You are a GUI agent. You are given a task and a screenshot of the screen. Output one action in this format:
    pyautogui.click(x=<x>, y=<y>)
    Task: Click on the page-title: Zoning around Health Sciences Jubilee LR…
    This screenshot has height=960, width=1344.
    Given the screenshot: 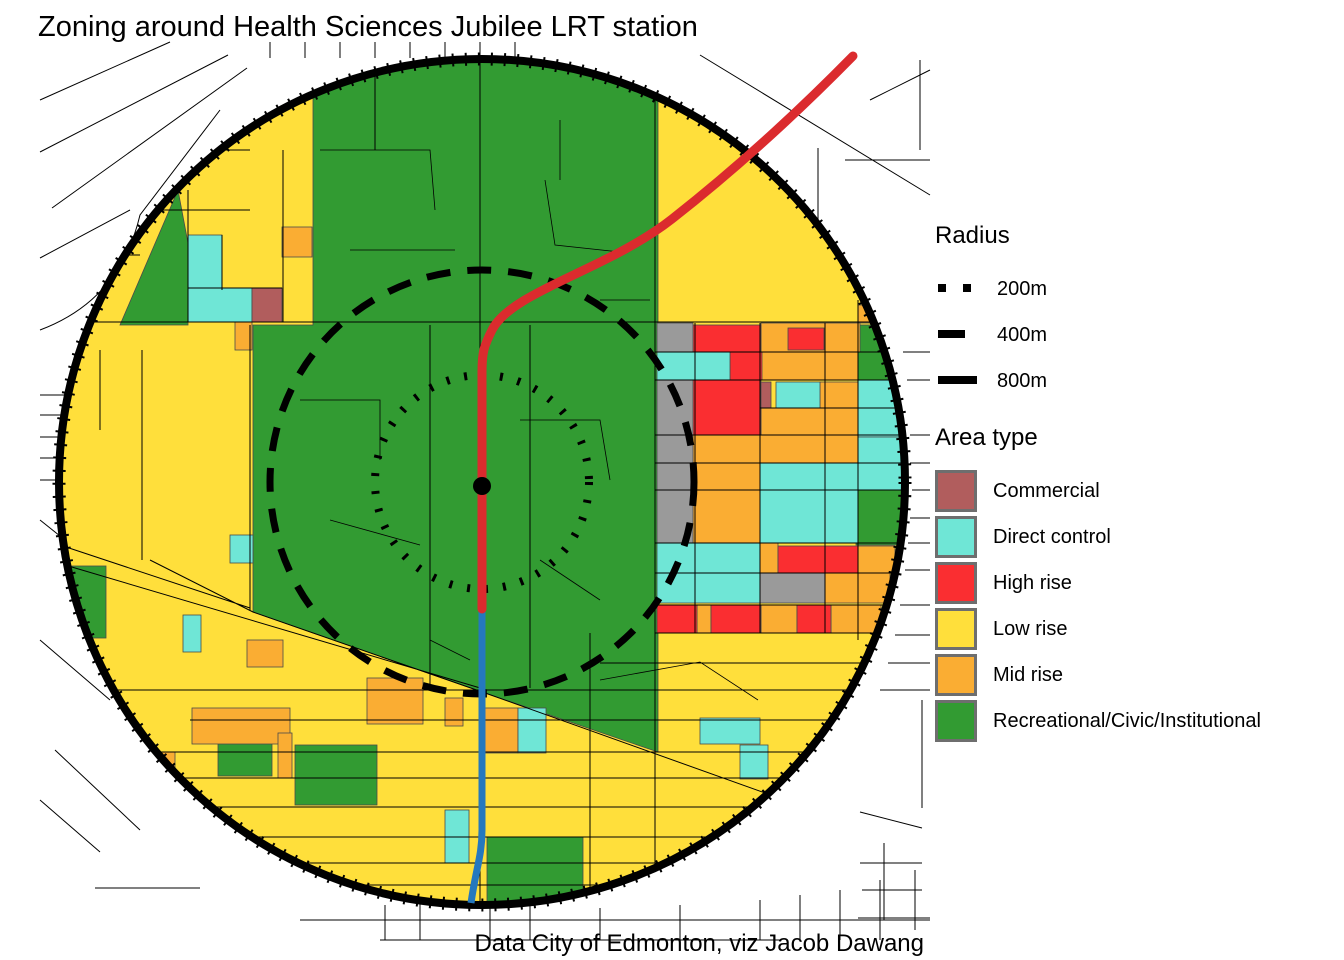 What is the action you would take?
    pyautogui.click(x=368, y=27)
    